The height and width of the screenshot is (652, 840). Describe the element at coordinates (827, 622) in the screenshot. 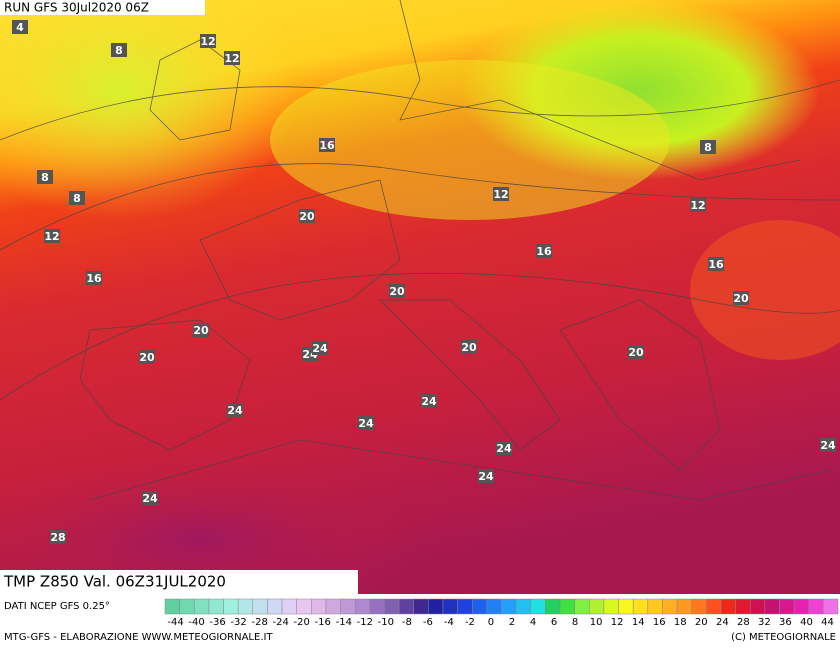

I see `scale-label: 44` at that location.